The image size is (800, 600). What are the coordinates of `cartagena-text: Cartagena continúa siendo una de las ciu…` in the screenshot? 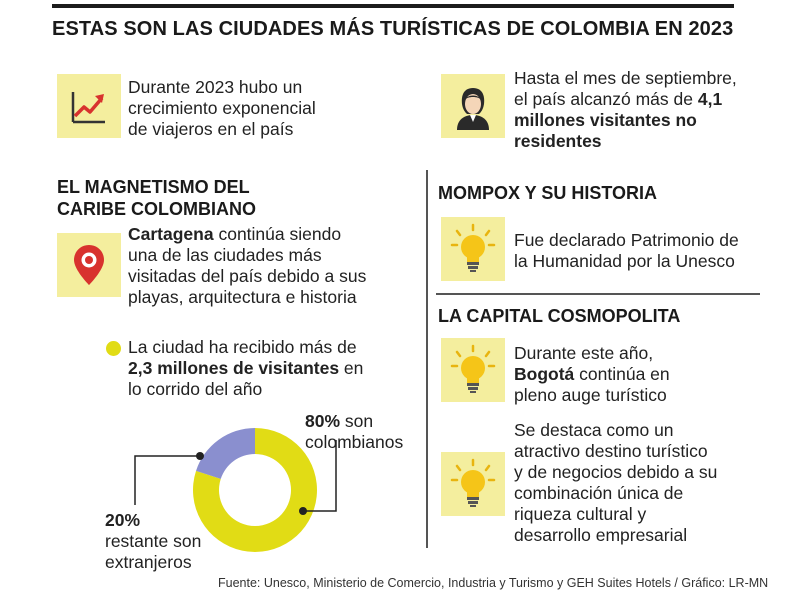 It's located at (247, 265).